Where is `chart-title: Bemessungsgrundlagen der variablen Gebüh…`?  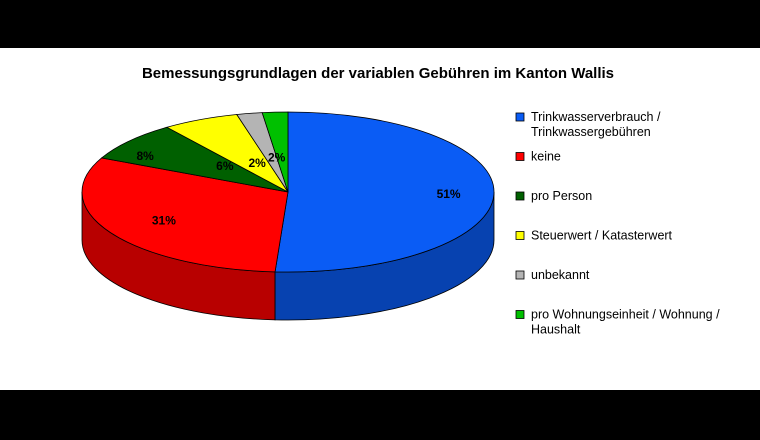
chart-title: Bemessungsgrundlagen der variablen Gebüh… is located at coordinates (378, 73).